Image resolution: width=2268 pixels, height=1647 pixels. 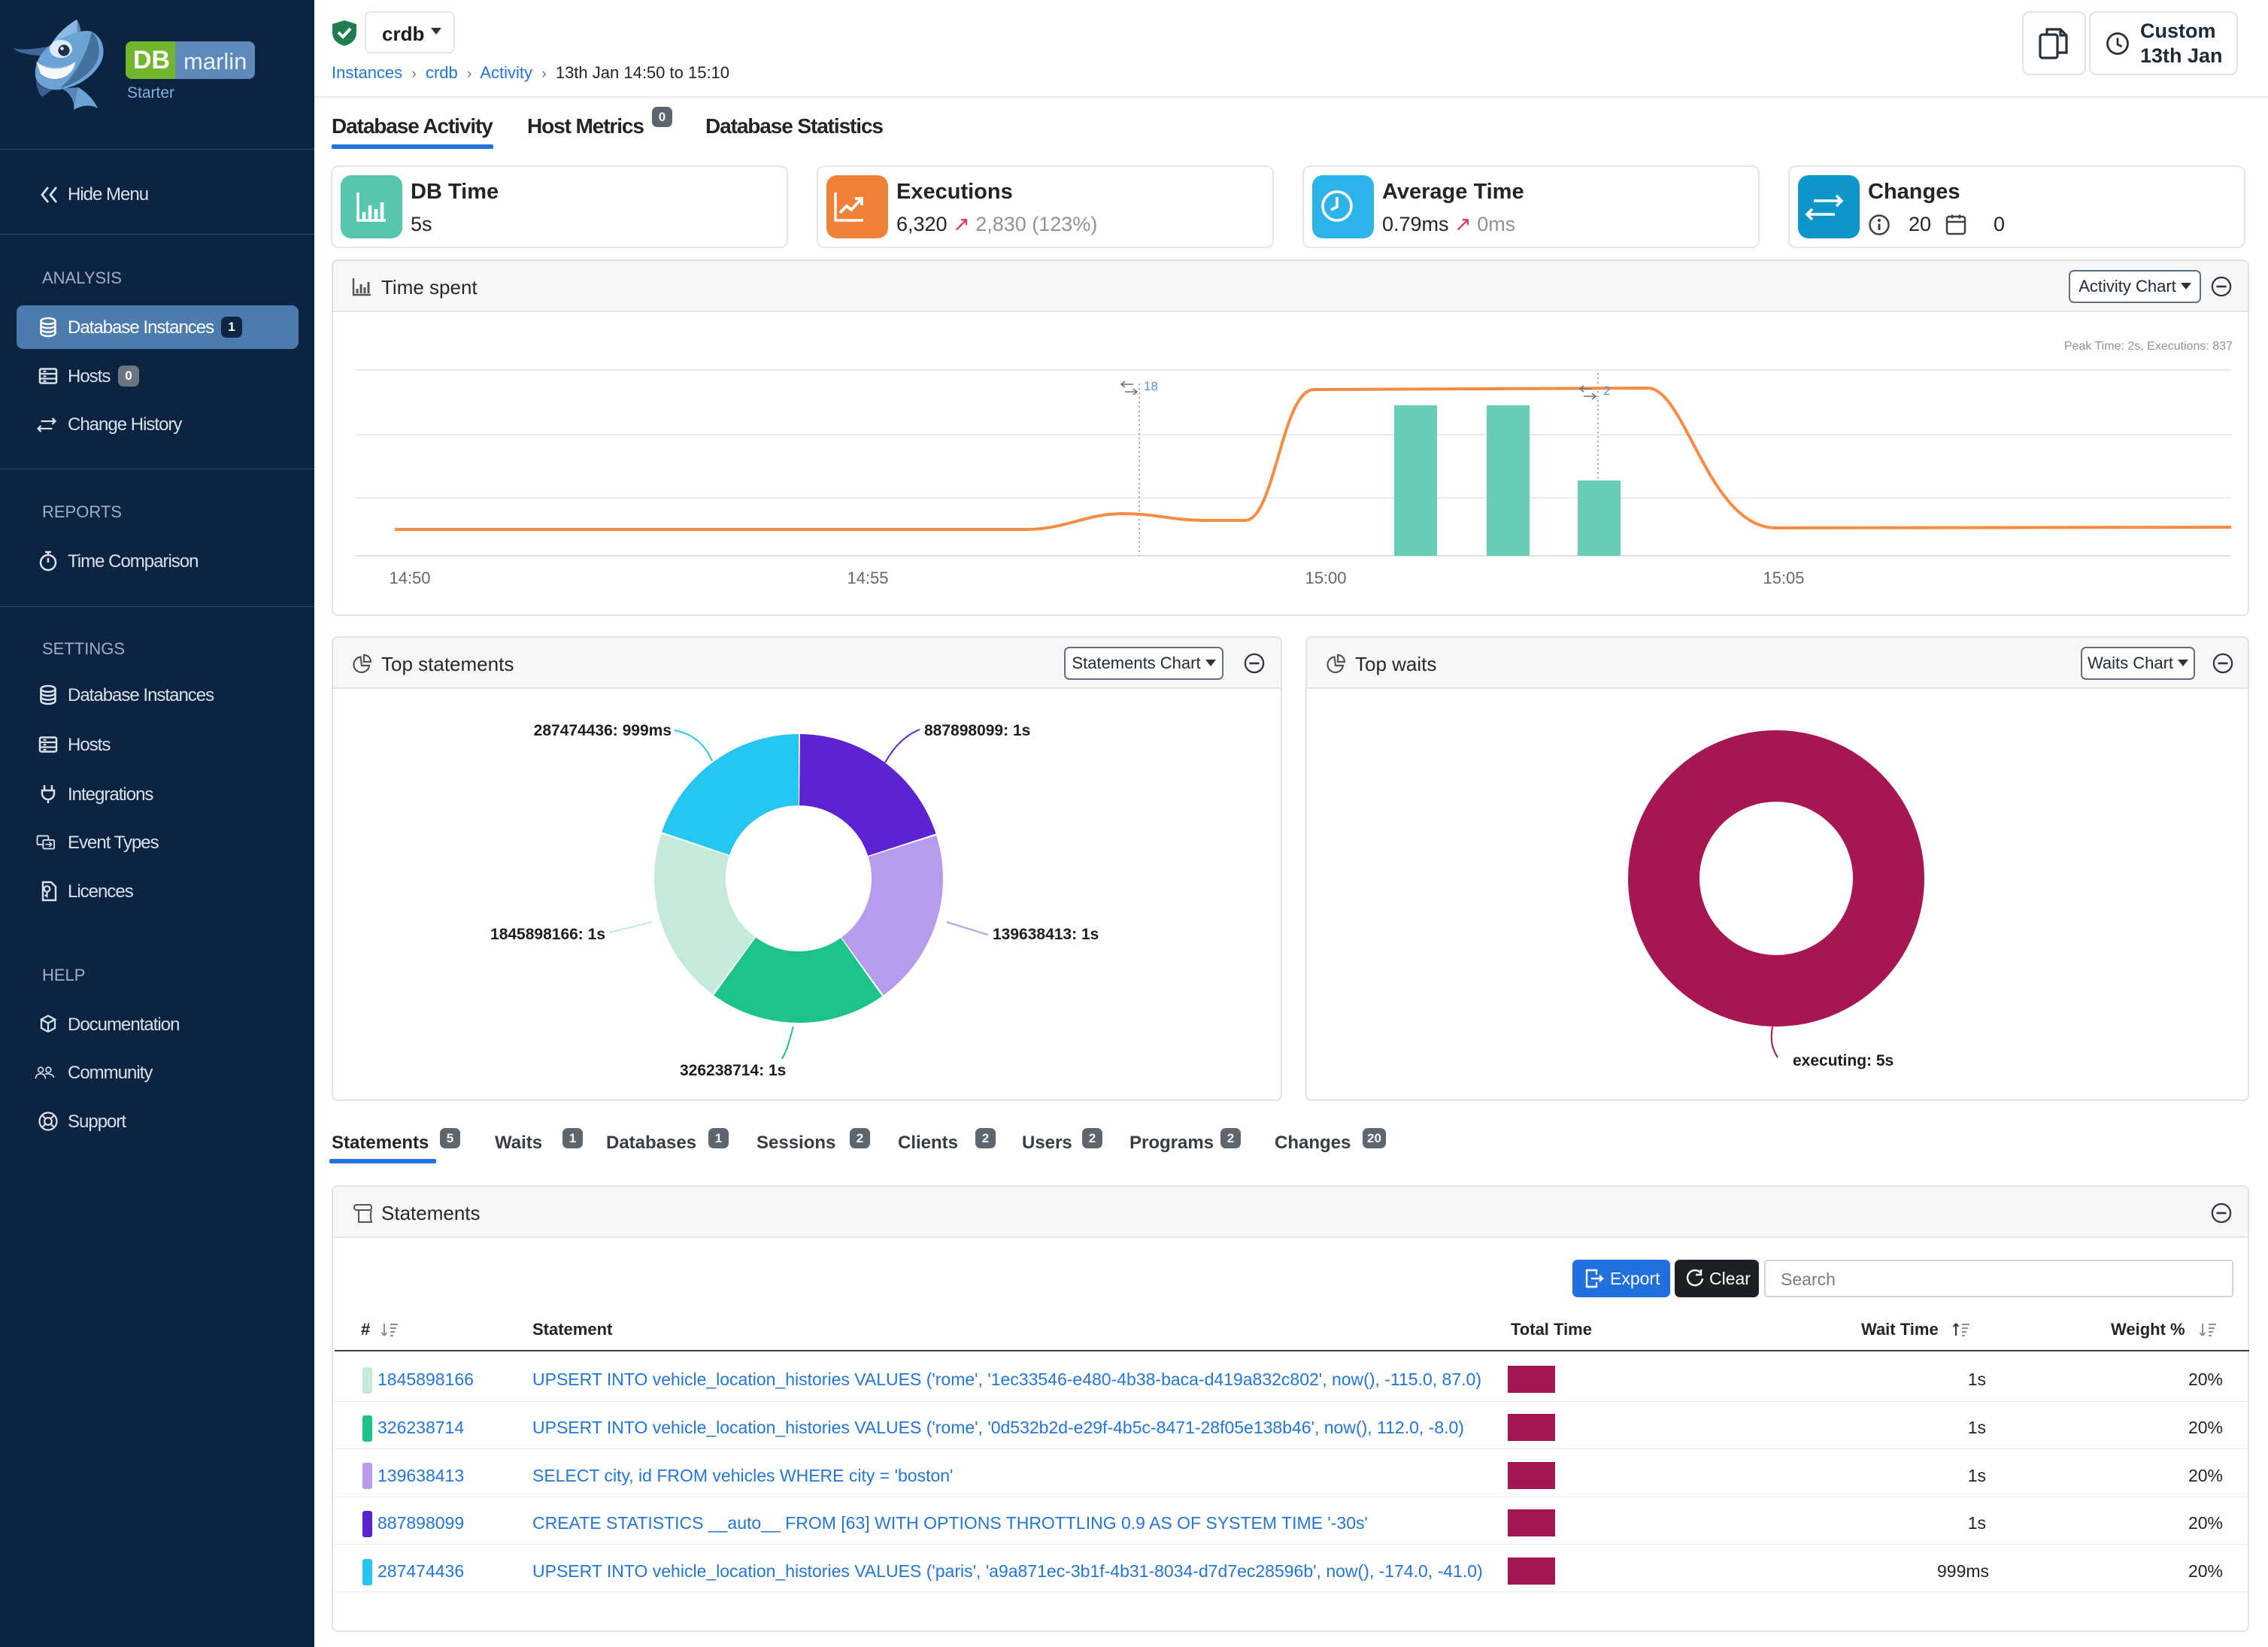 I want to click on svg-text: 139638413: 1s, so click(x=1046, y=934).